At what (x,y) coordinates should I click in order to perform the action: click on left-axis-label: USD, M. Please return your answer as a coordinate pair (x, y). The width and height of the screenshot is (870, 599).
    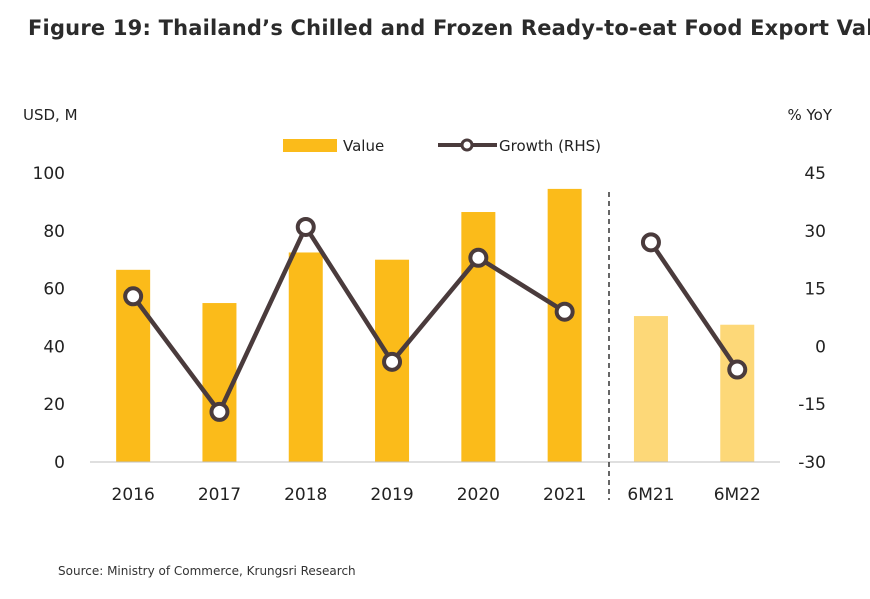
    Looking at the image, I should click on (50, 115).